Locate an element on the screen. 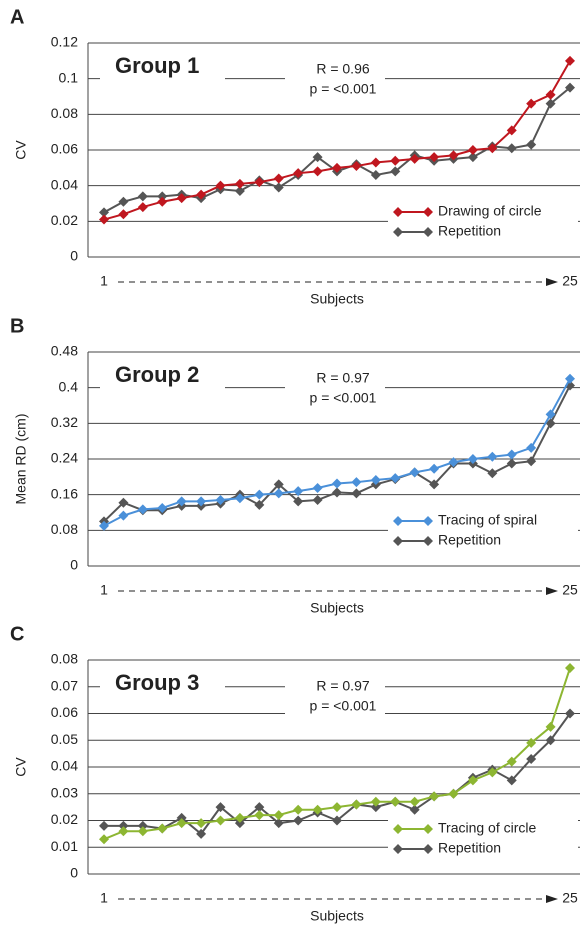 The width and height of the screenshot is (581, 928). y-tick-label: 0.32 is located at coordinates (64, 422).